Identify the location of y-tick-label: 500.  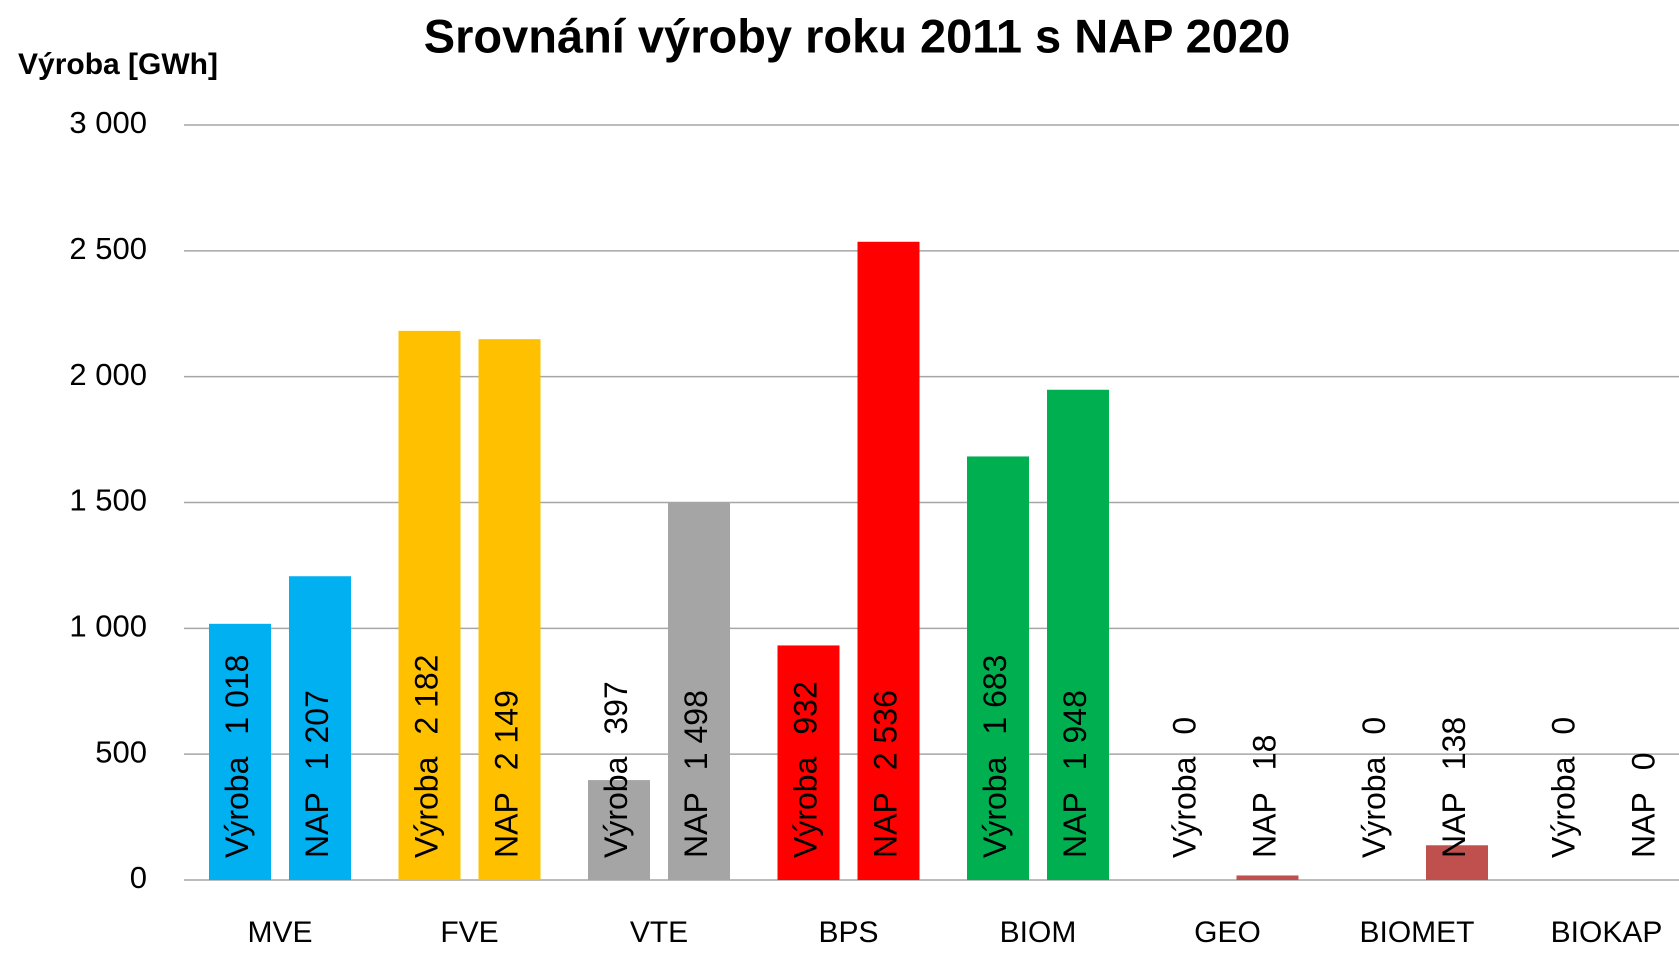
(121, 751).